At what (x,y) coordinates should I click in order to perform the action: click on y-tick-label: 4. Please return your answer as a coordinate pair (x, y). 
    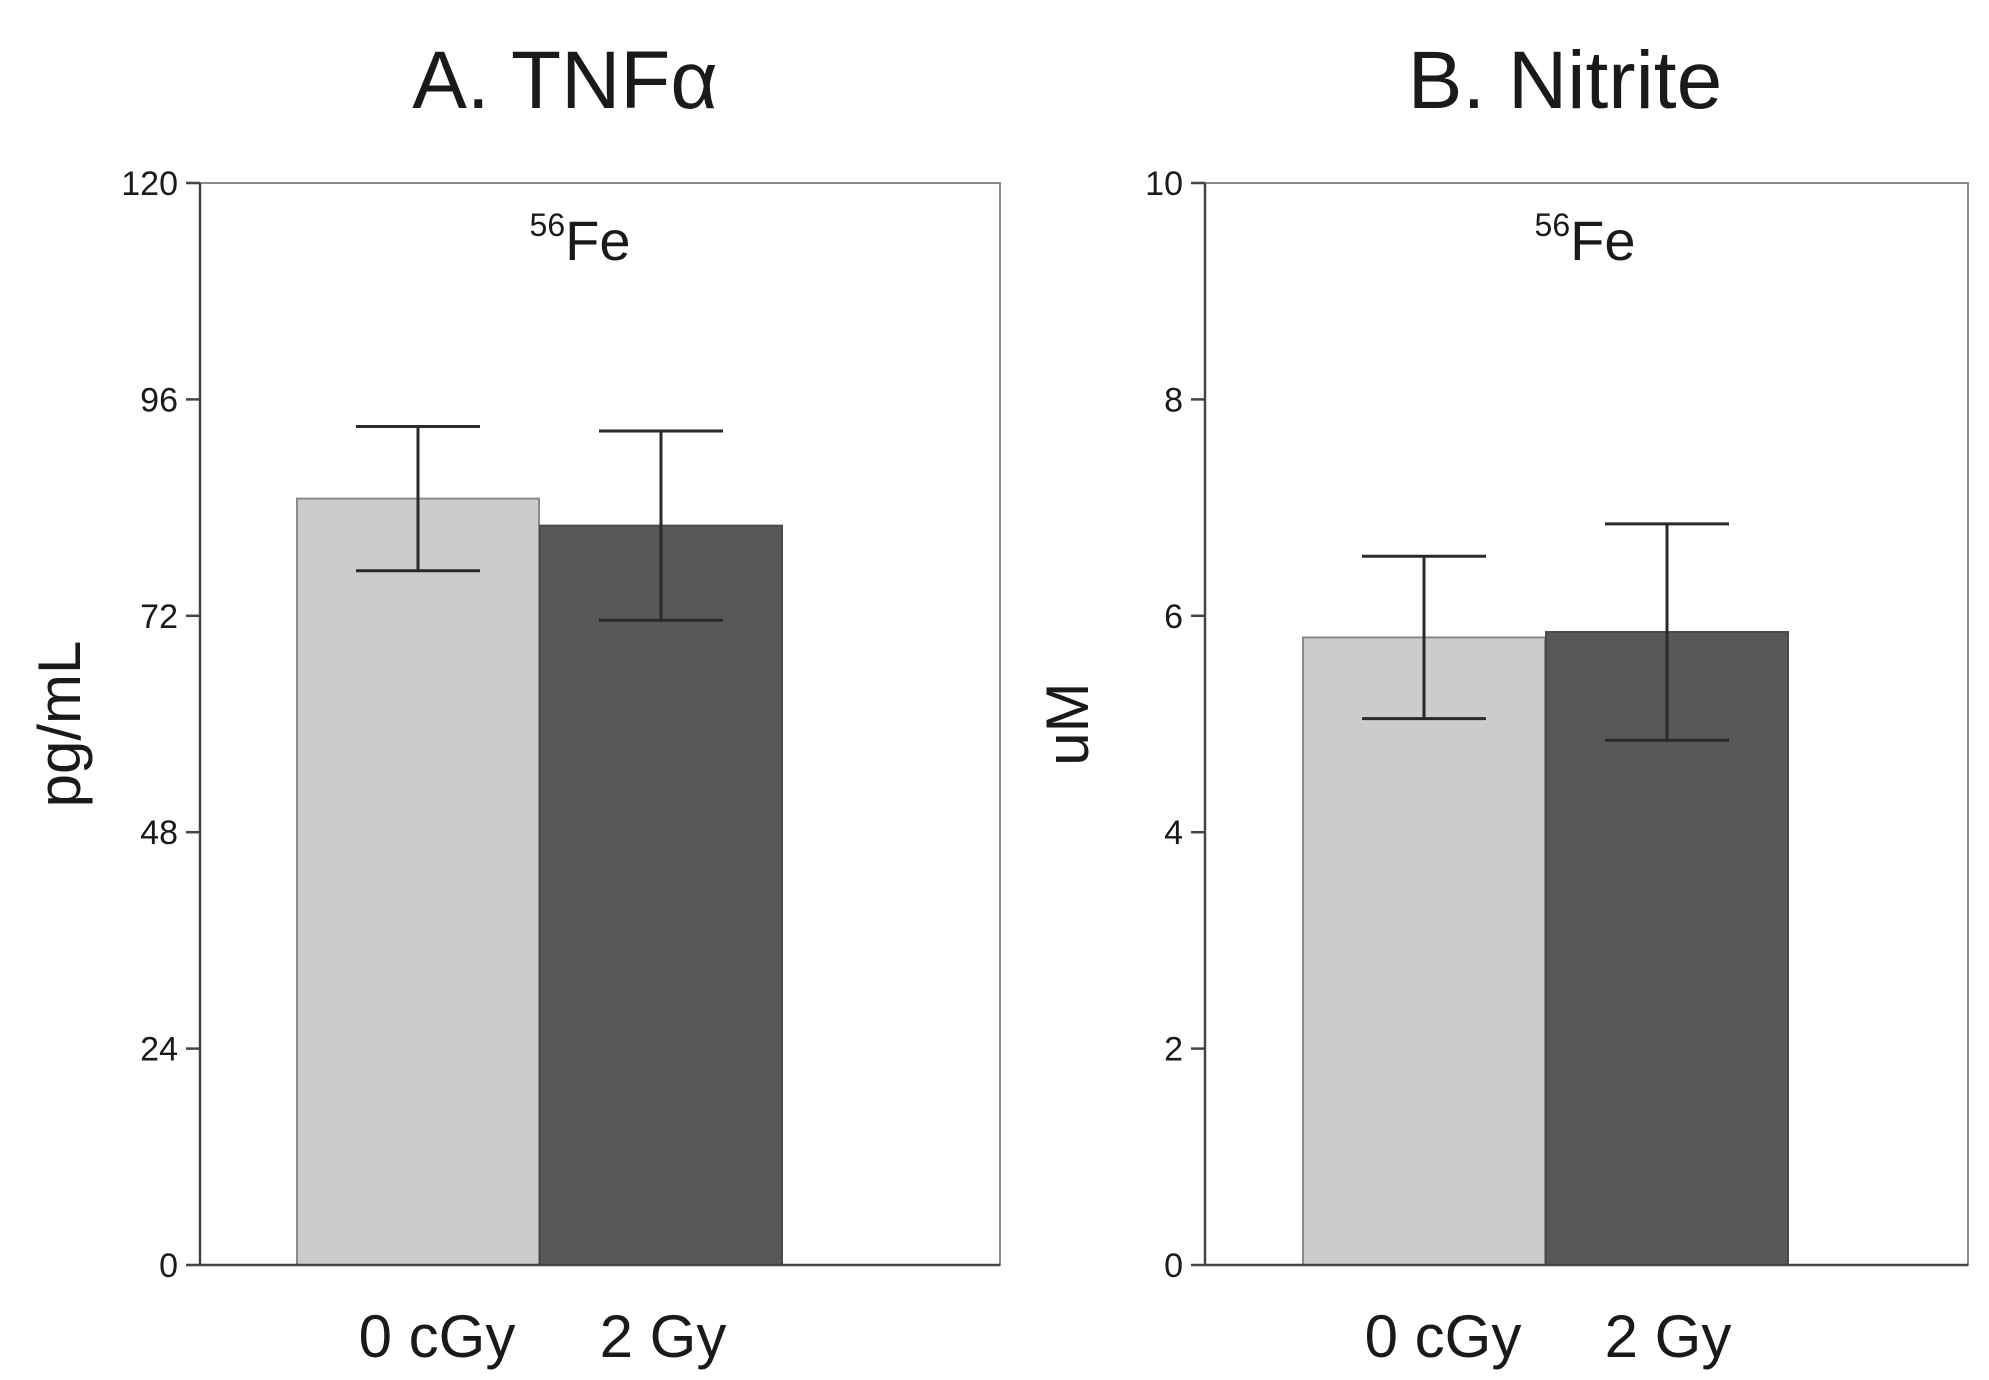
    Looking at the image, I should click on (1173, 833).